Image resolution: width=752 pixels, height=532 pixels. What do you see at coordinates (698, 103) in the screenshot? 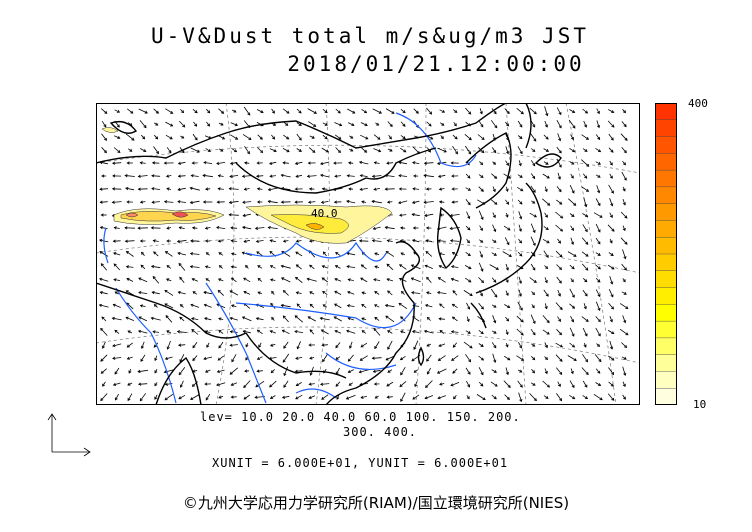
I see `colorbar-max-label: 400` at bounding box center [698, 103].